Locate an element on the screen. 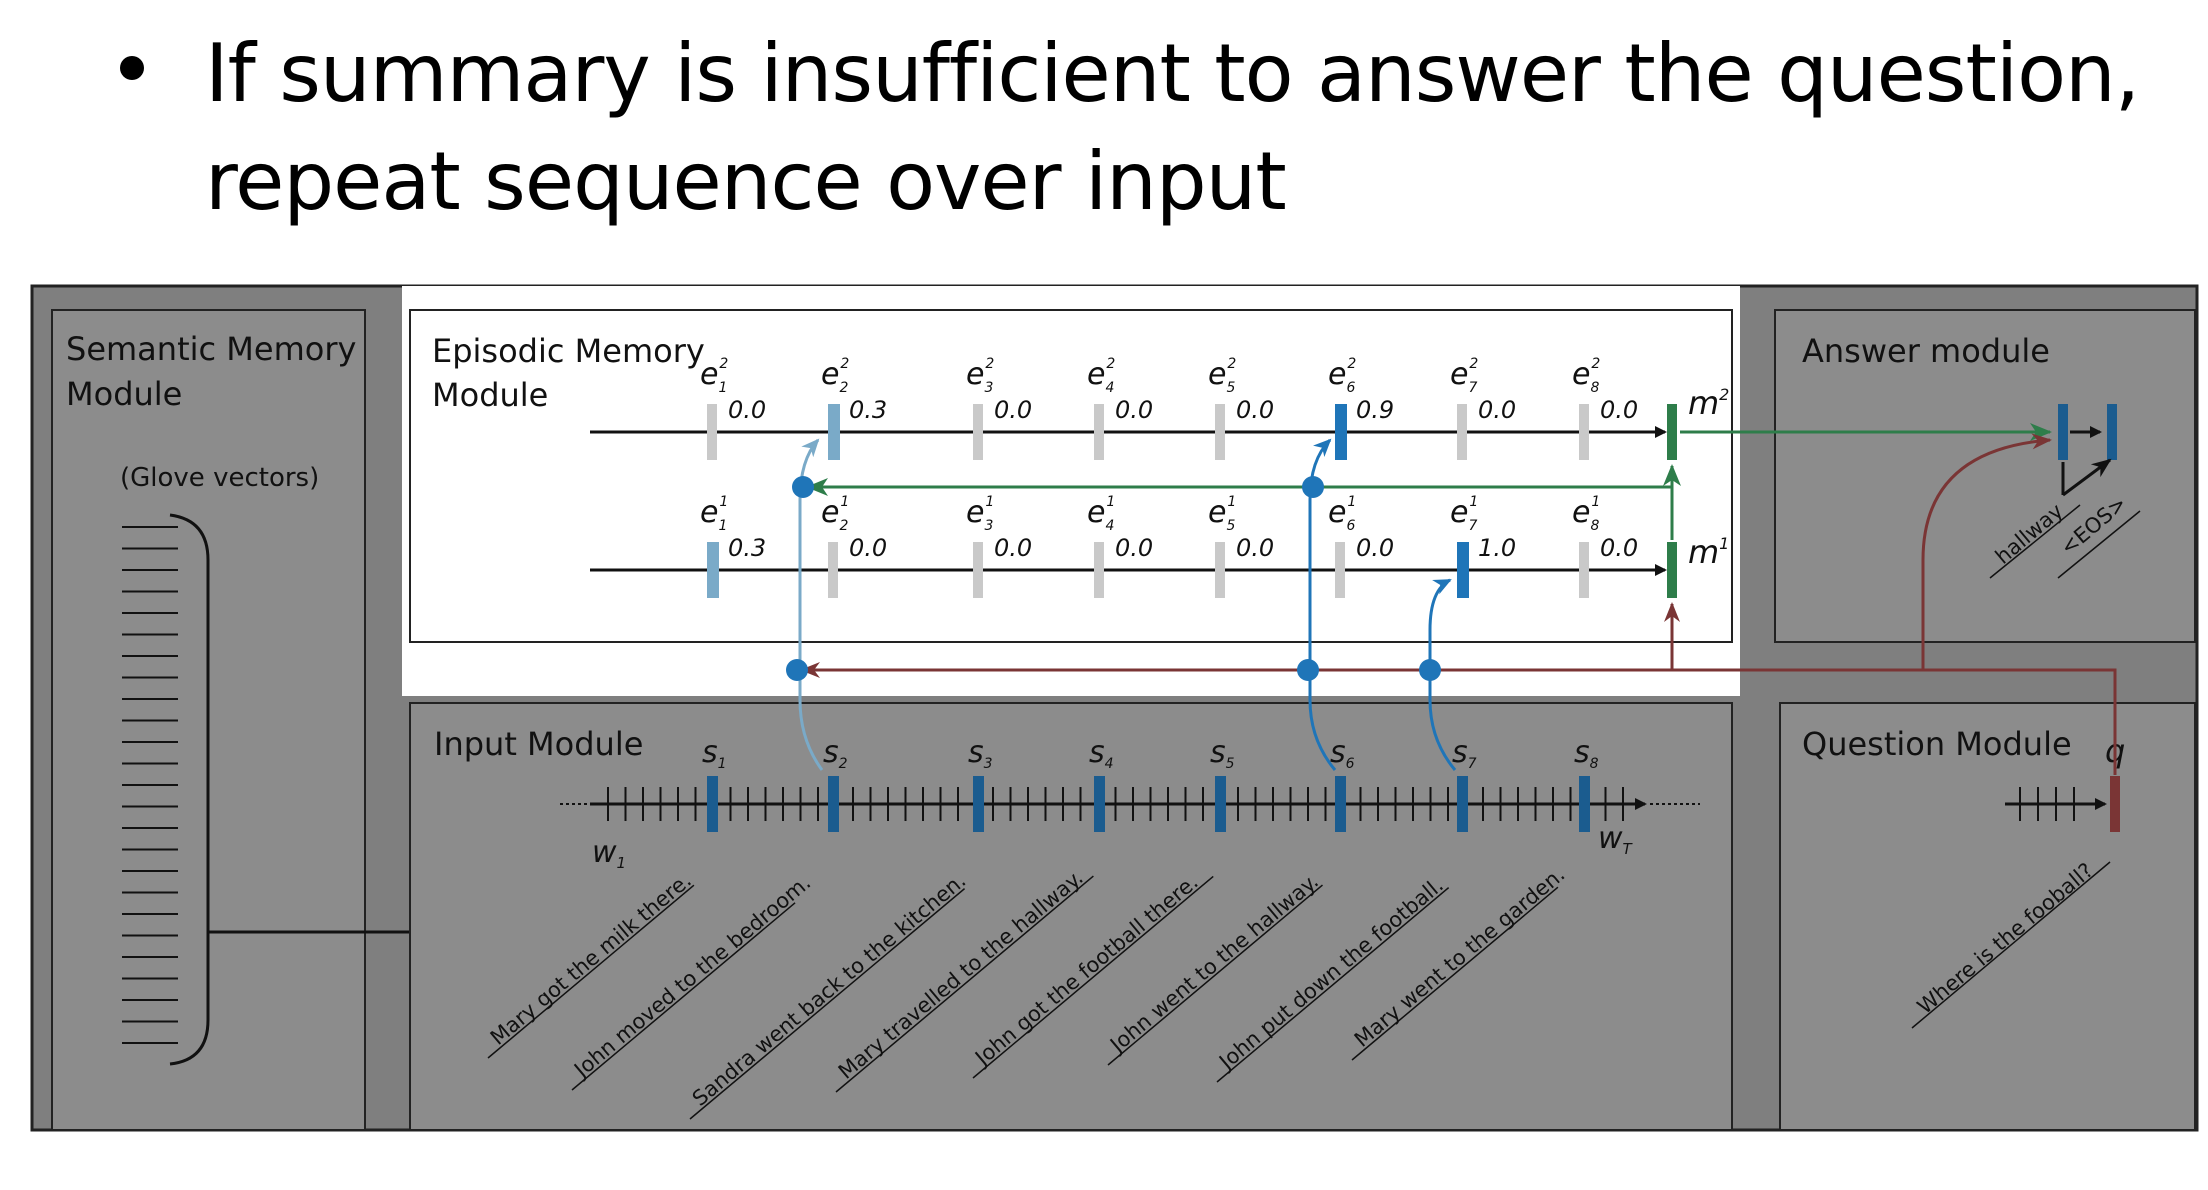  m2-label: m2 is located at coordinates (1708, 403).